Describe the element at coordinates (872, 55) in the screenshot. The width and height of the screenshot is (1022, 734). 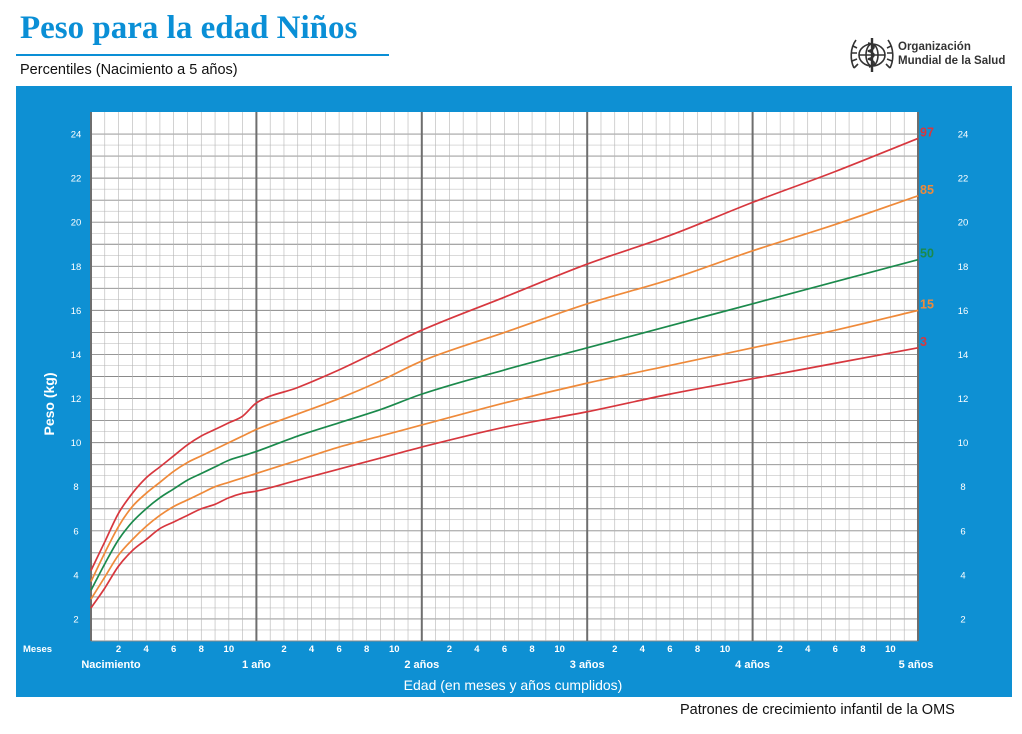
I see `who-emblem-icon` at that location.